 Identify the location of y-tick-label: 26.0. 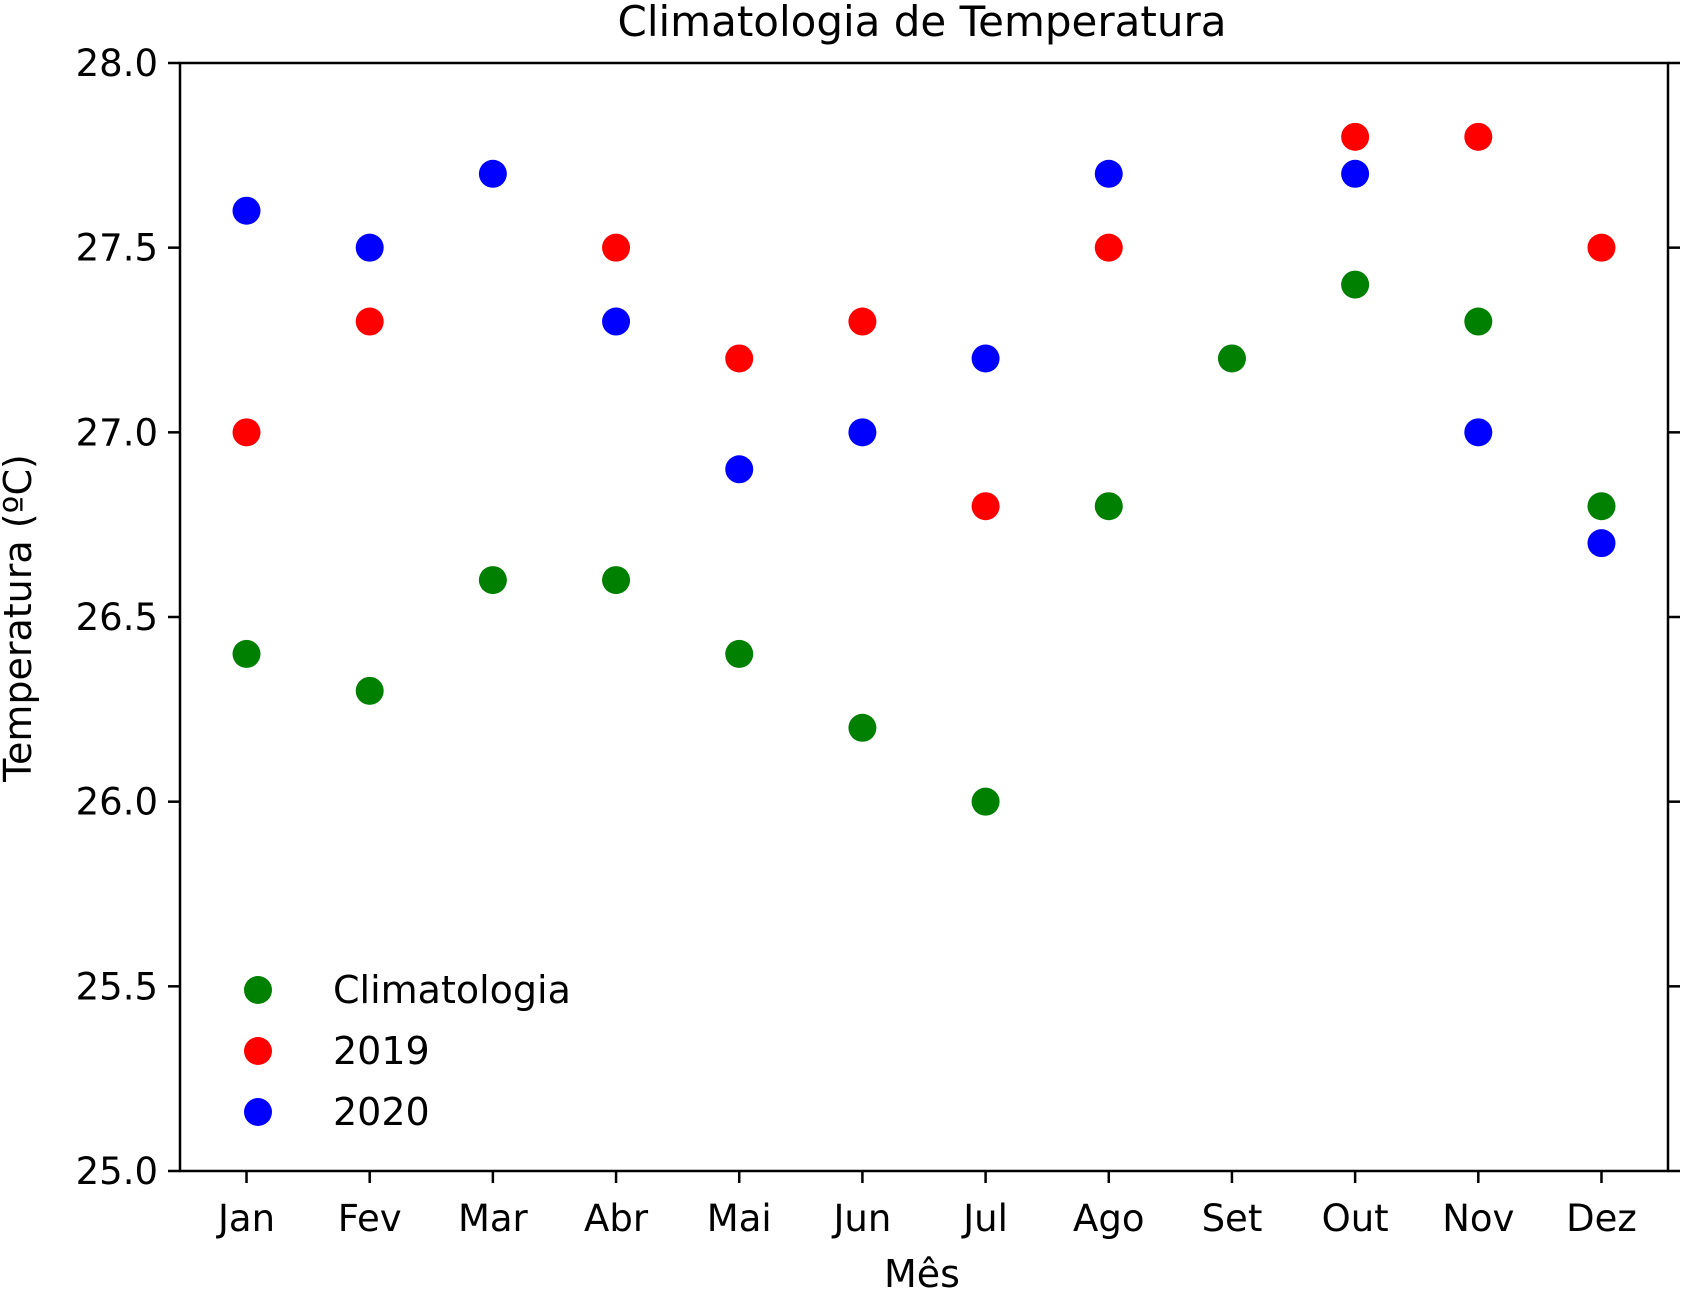
(117, 802).